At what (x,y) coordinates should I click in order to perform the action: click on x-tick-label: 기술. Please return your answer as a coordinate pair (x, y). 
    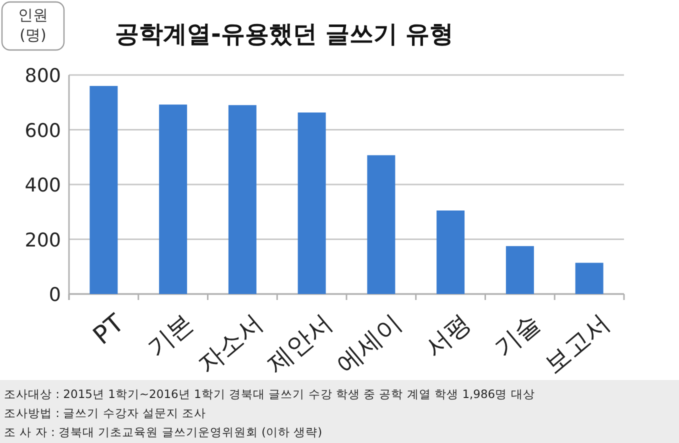
    Looking at the image, I should click on (517, 335).